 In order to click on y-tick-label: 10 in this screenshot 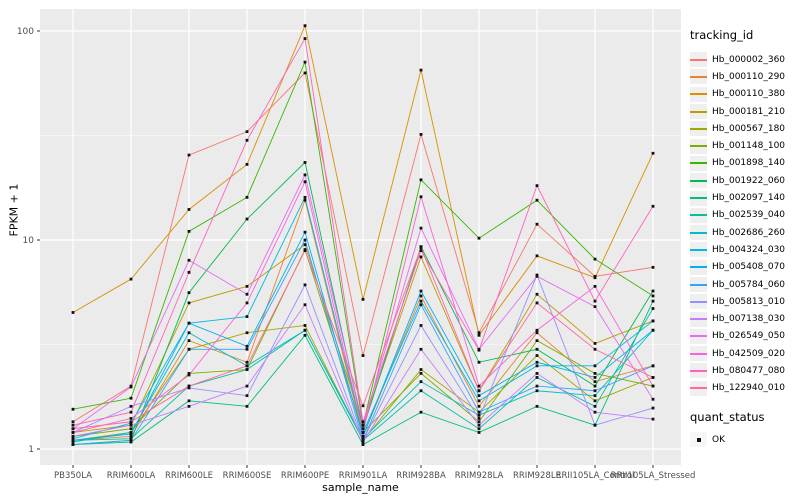, I will do `click(29, 241)`.